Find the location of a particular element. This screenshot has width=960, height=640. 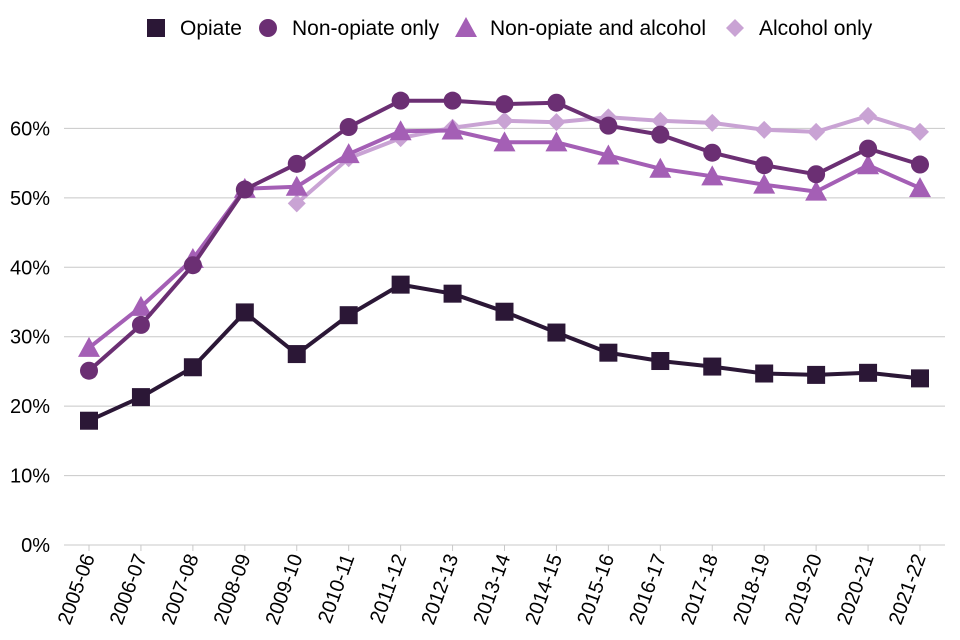

legend-marker-diamond is located at coordinates (735, 28).